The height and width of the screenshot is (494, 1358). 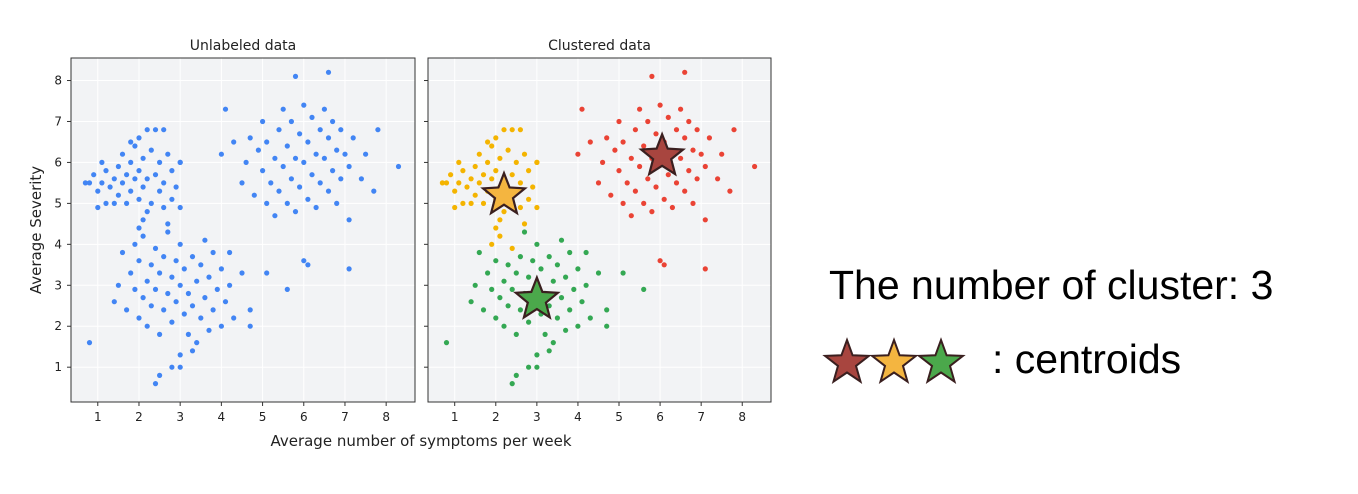 What do you see at coordinates (894, 360) in the screenshot?
I see `centroid-legend-stars` at bounding box center [894, 360].